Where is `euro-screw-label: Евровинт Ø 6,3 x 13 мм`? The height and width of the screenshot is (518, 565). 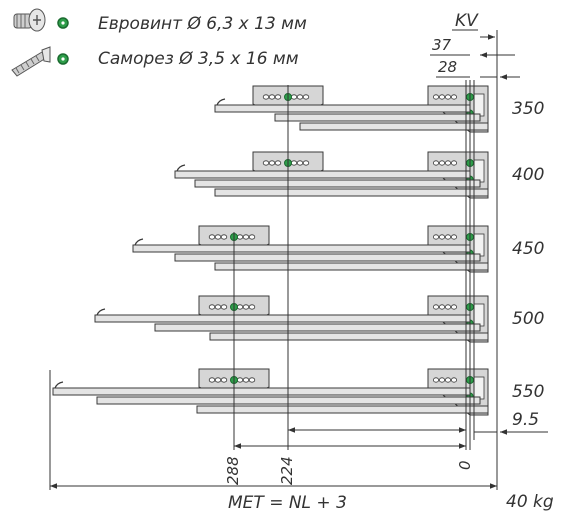 euro-screw-label: Евровинт Ø 6,3 x 13 мм is located at coordinates (202, 24).